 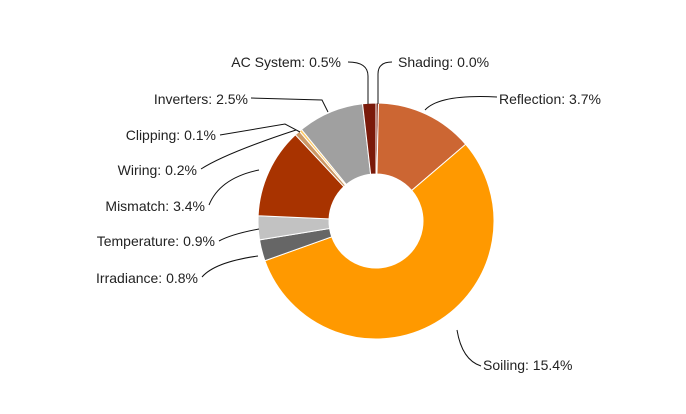 I want to click on leader-soiling, so click(x=469, y=348).